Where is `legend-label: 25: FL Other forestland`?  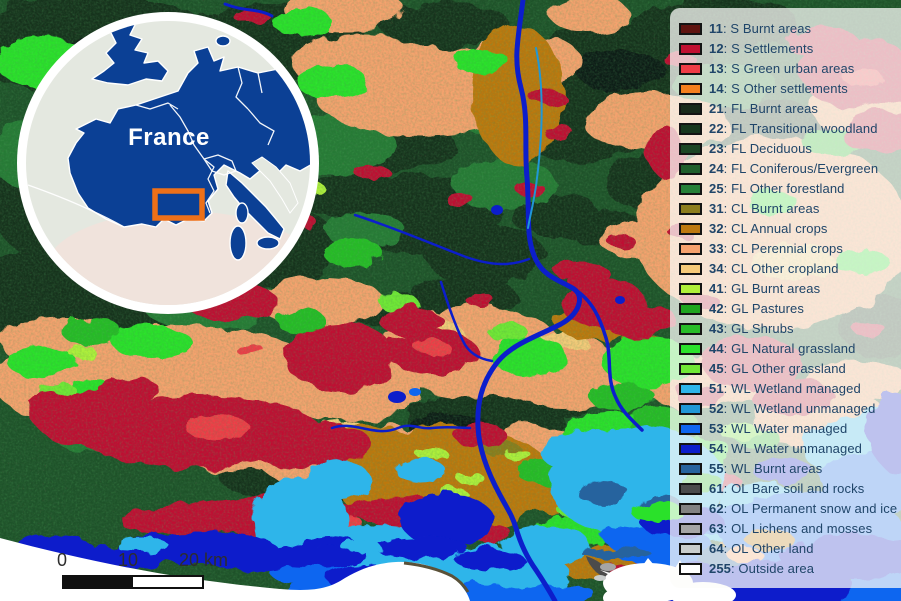 legend-label: 25: FL Other forestland is located at coordinates (777, 188).